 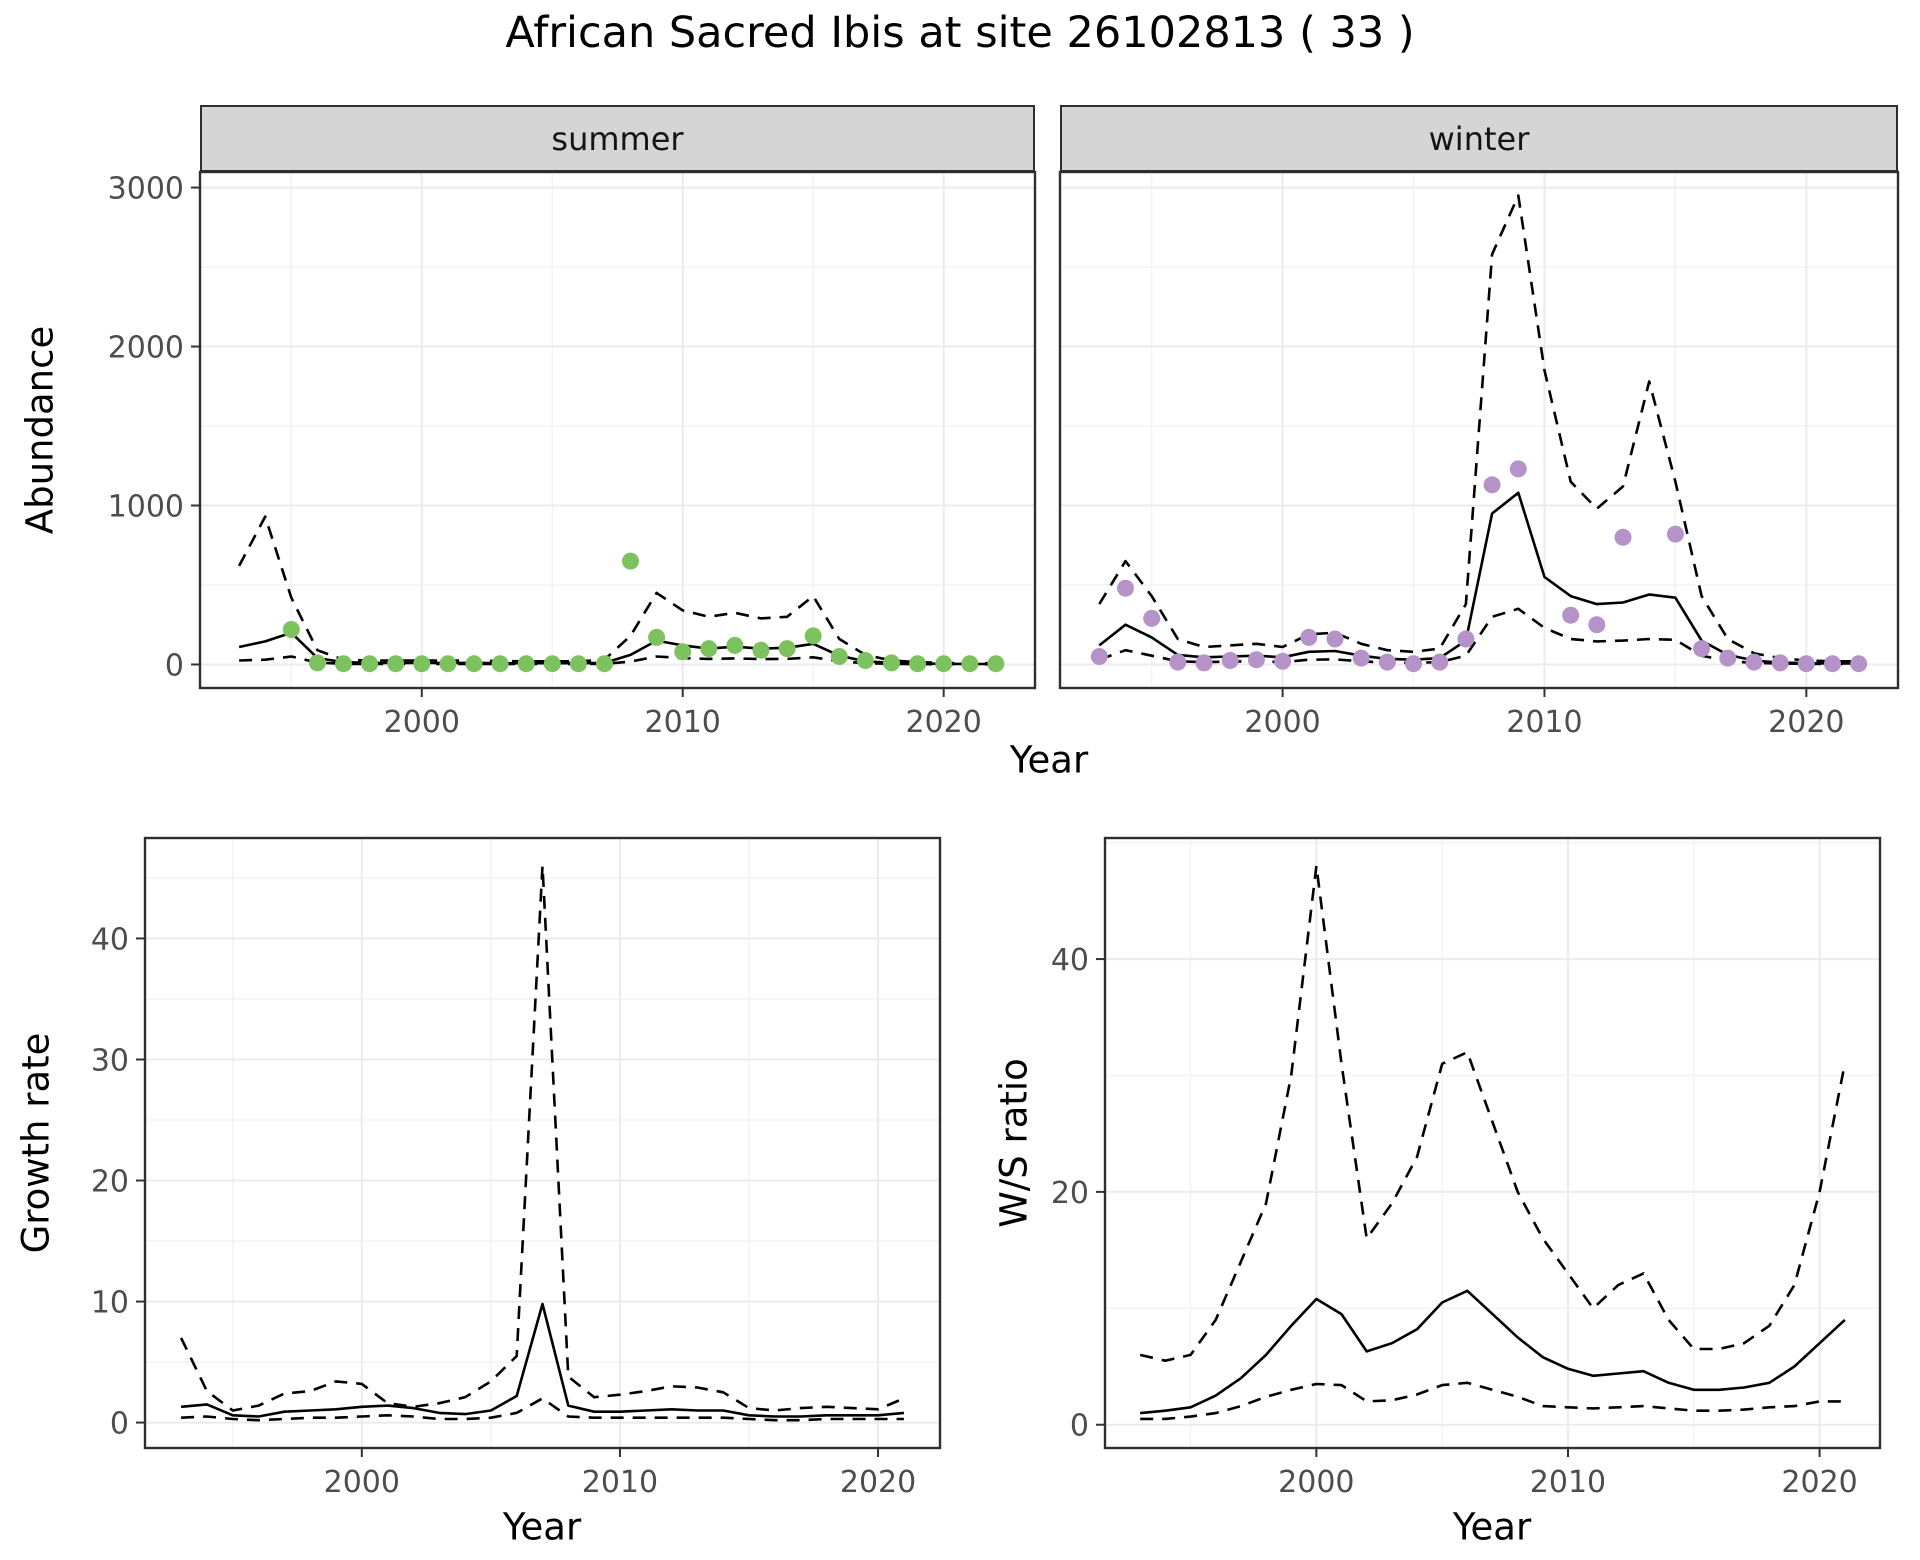 I want to click on x-axis-title-year-top: Year, so click(x=1049, y=760).